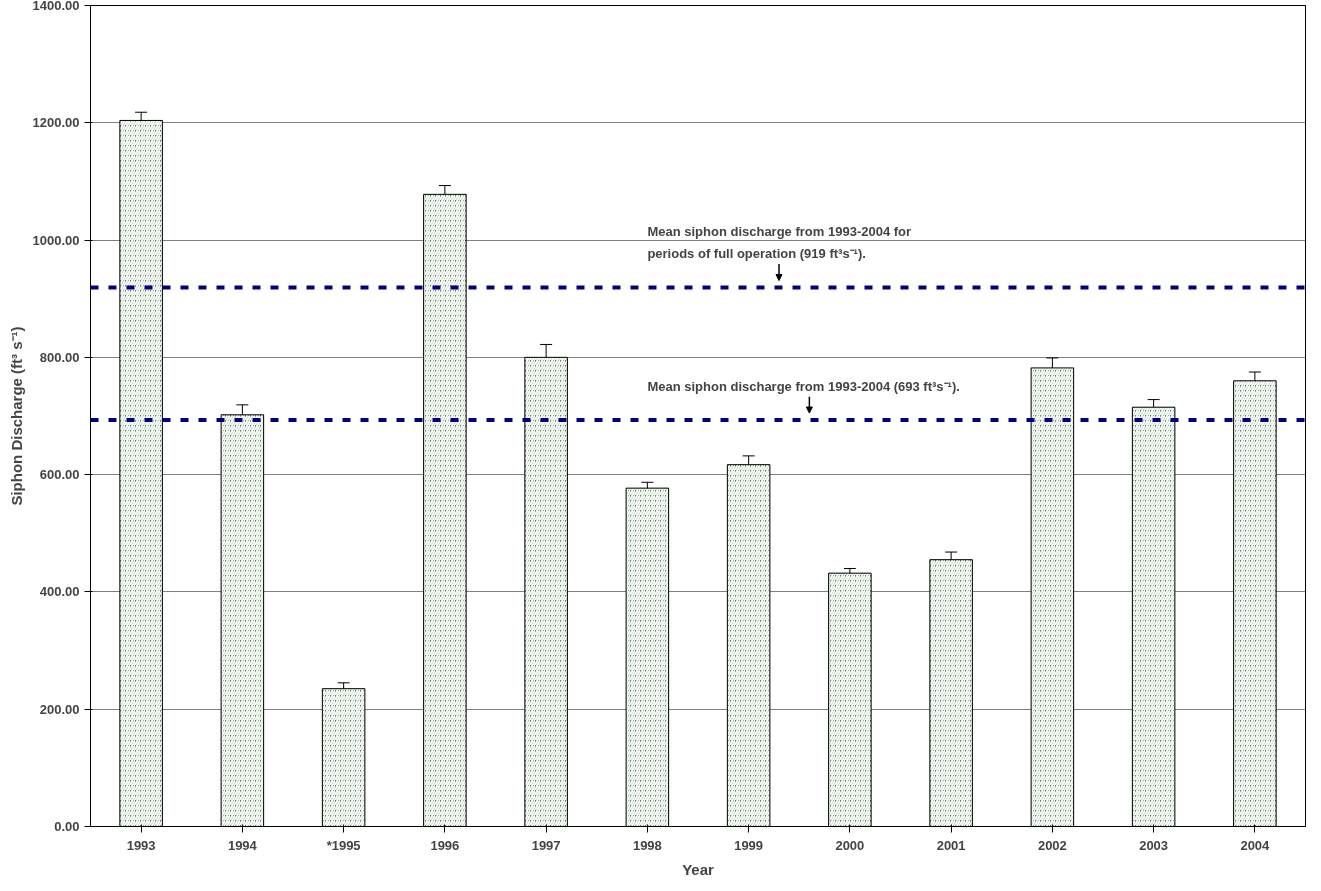  What do you see at coordinates (546, 845) in the screenshot?
I see `x-tick-label: 1997` at bounding box center [546, 845].